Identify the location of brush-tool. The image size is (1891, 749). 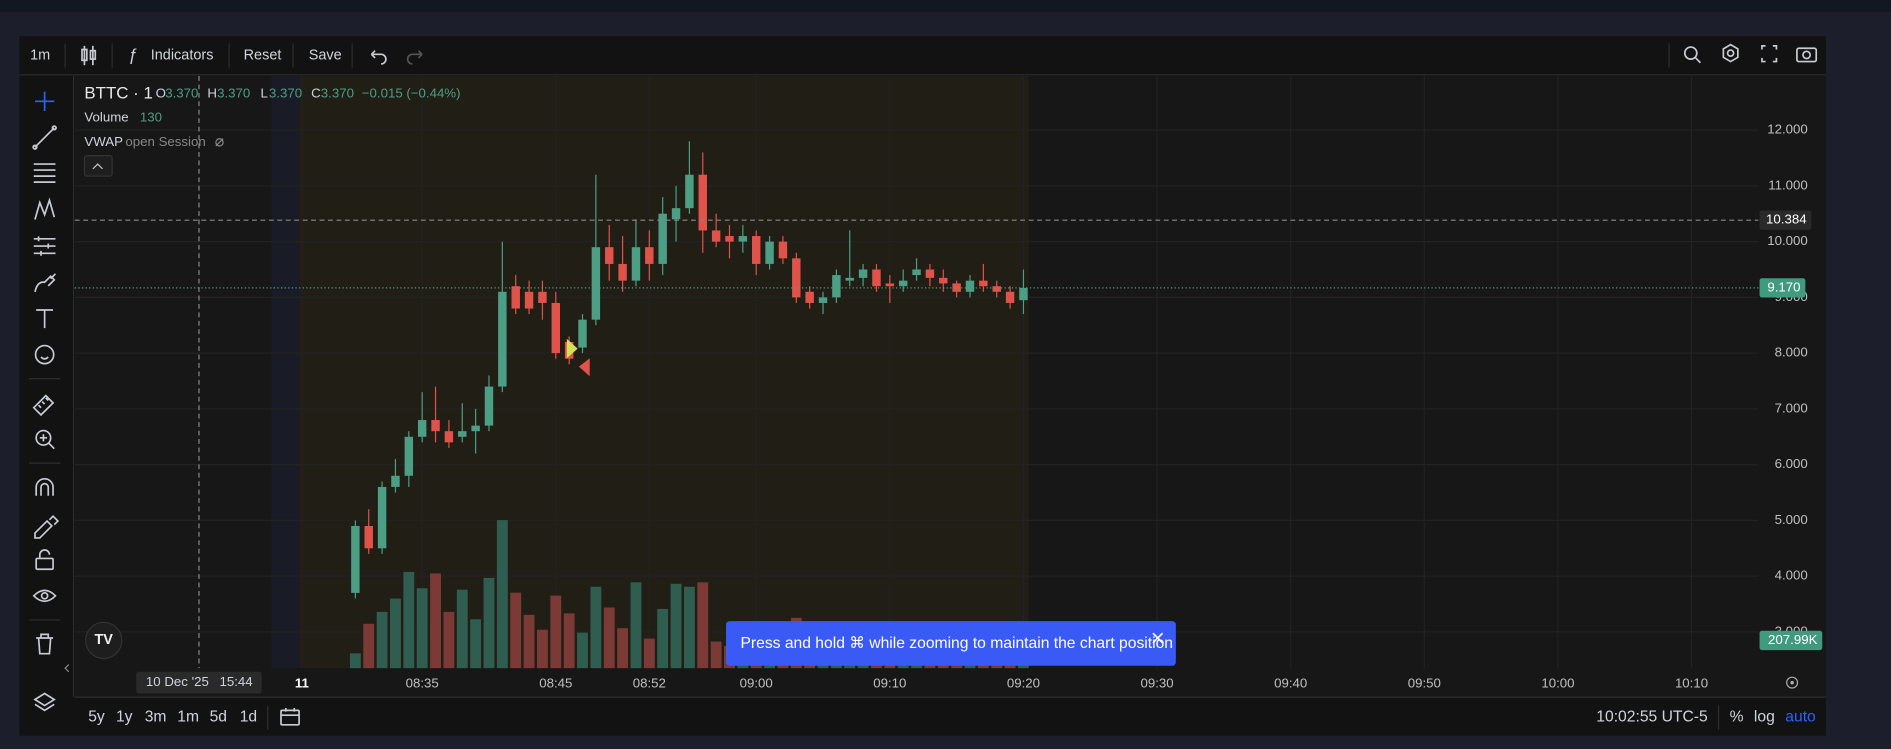
(45, 283).